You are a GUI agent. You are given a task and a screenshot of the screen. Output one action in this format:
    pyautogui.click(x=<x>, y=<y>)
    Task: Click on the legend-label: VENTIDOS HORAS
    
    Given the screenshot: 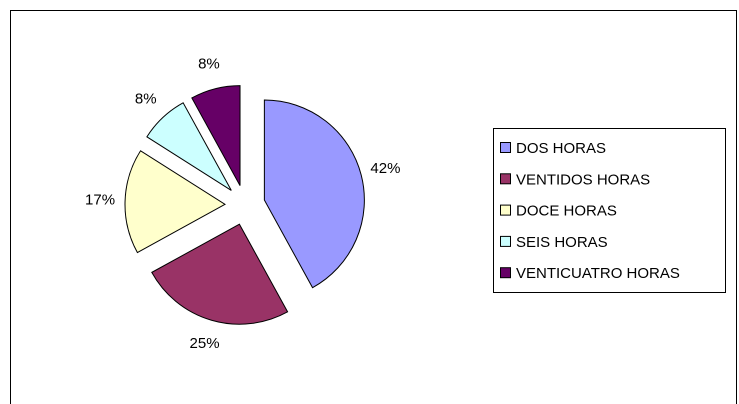 What is the action you would take?
    pyautogui.click(x=583, y=179)
    